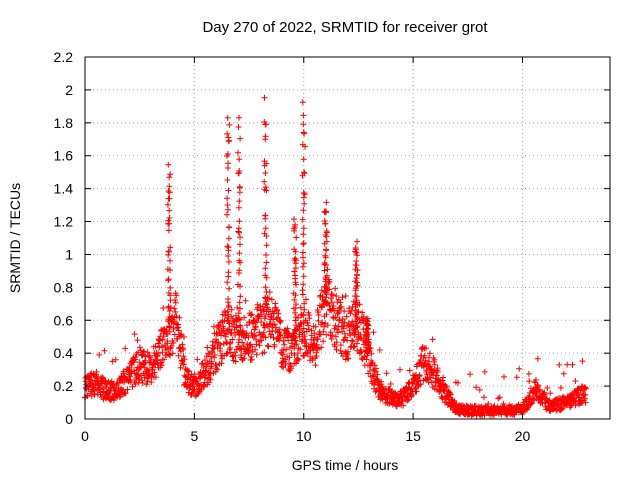  Describe the element at coordinates (64, 57) in the screenshot. I see `y-tick-label: 2.2` at that location.